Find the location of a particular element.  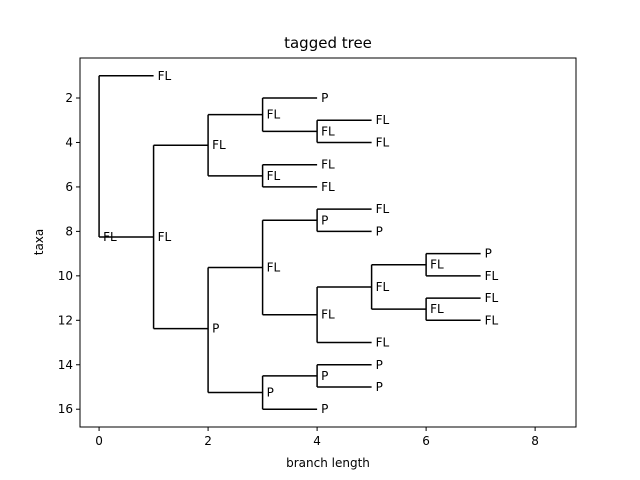

y-tick-label-2: 2 is located at coordinates (69, 98).